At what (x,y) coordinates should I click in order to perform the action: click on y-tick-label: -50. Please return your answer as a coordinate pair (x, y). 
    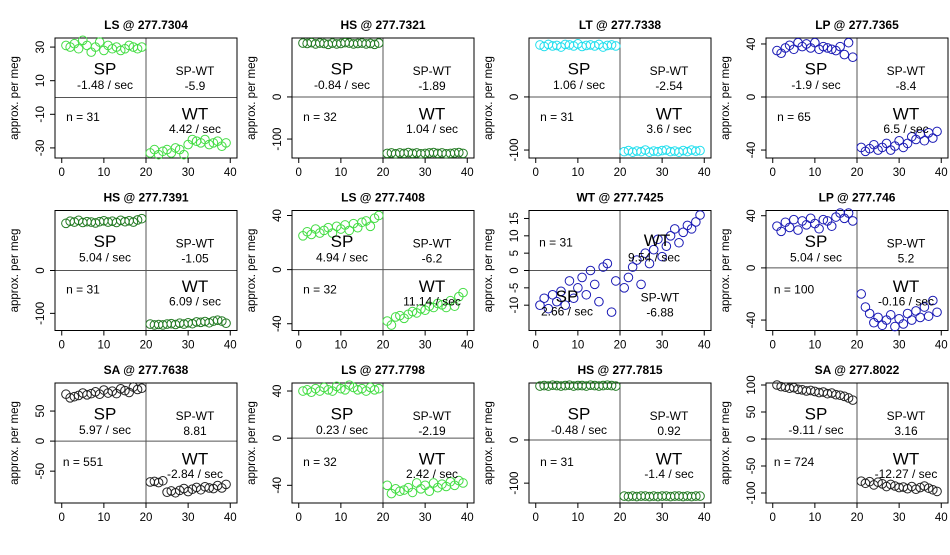
    Looking at the image, I should click on (41, 471).